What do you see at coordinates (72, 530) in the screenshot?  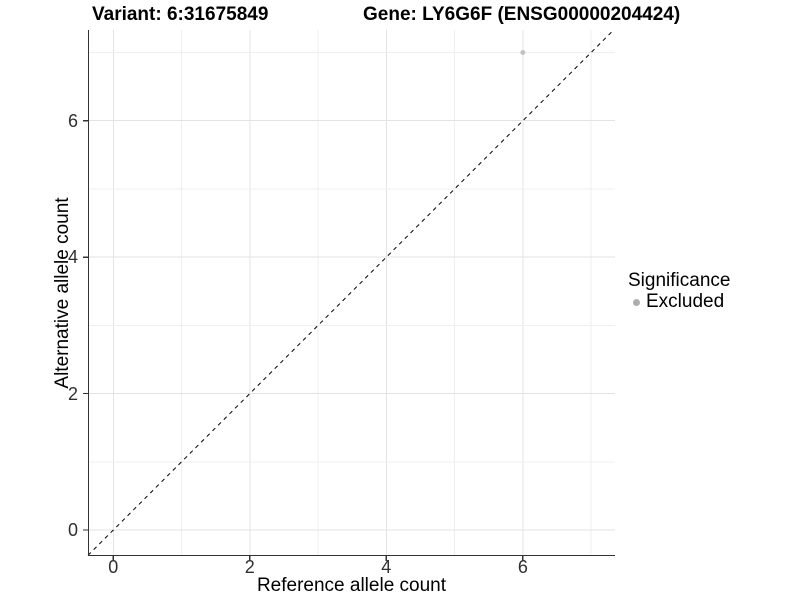 I see `y-tick-label: 0` at bounding box center [72, 530].